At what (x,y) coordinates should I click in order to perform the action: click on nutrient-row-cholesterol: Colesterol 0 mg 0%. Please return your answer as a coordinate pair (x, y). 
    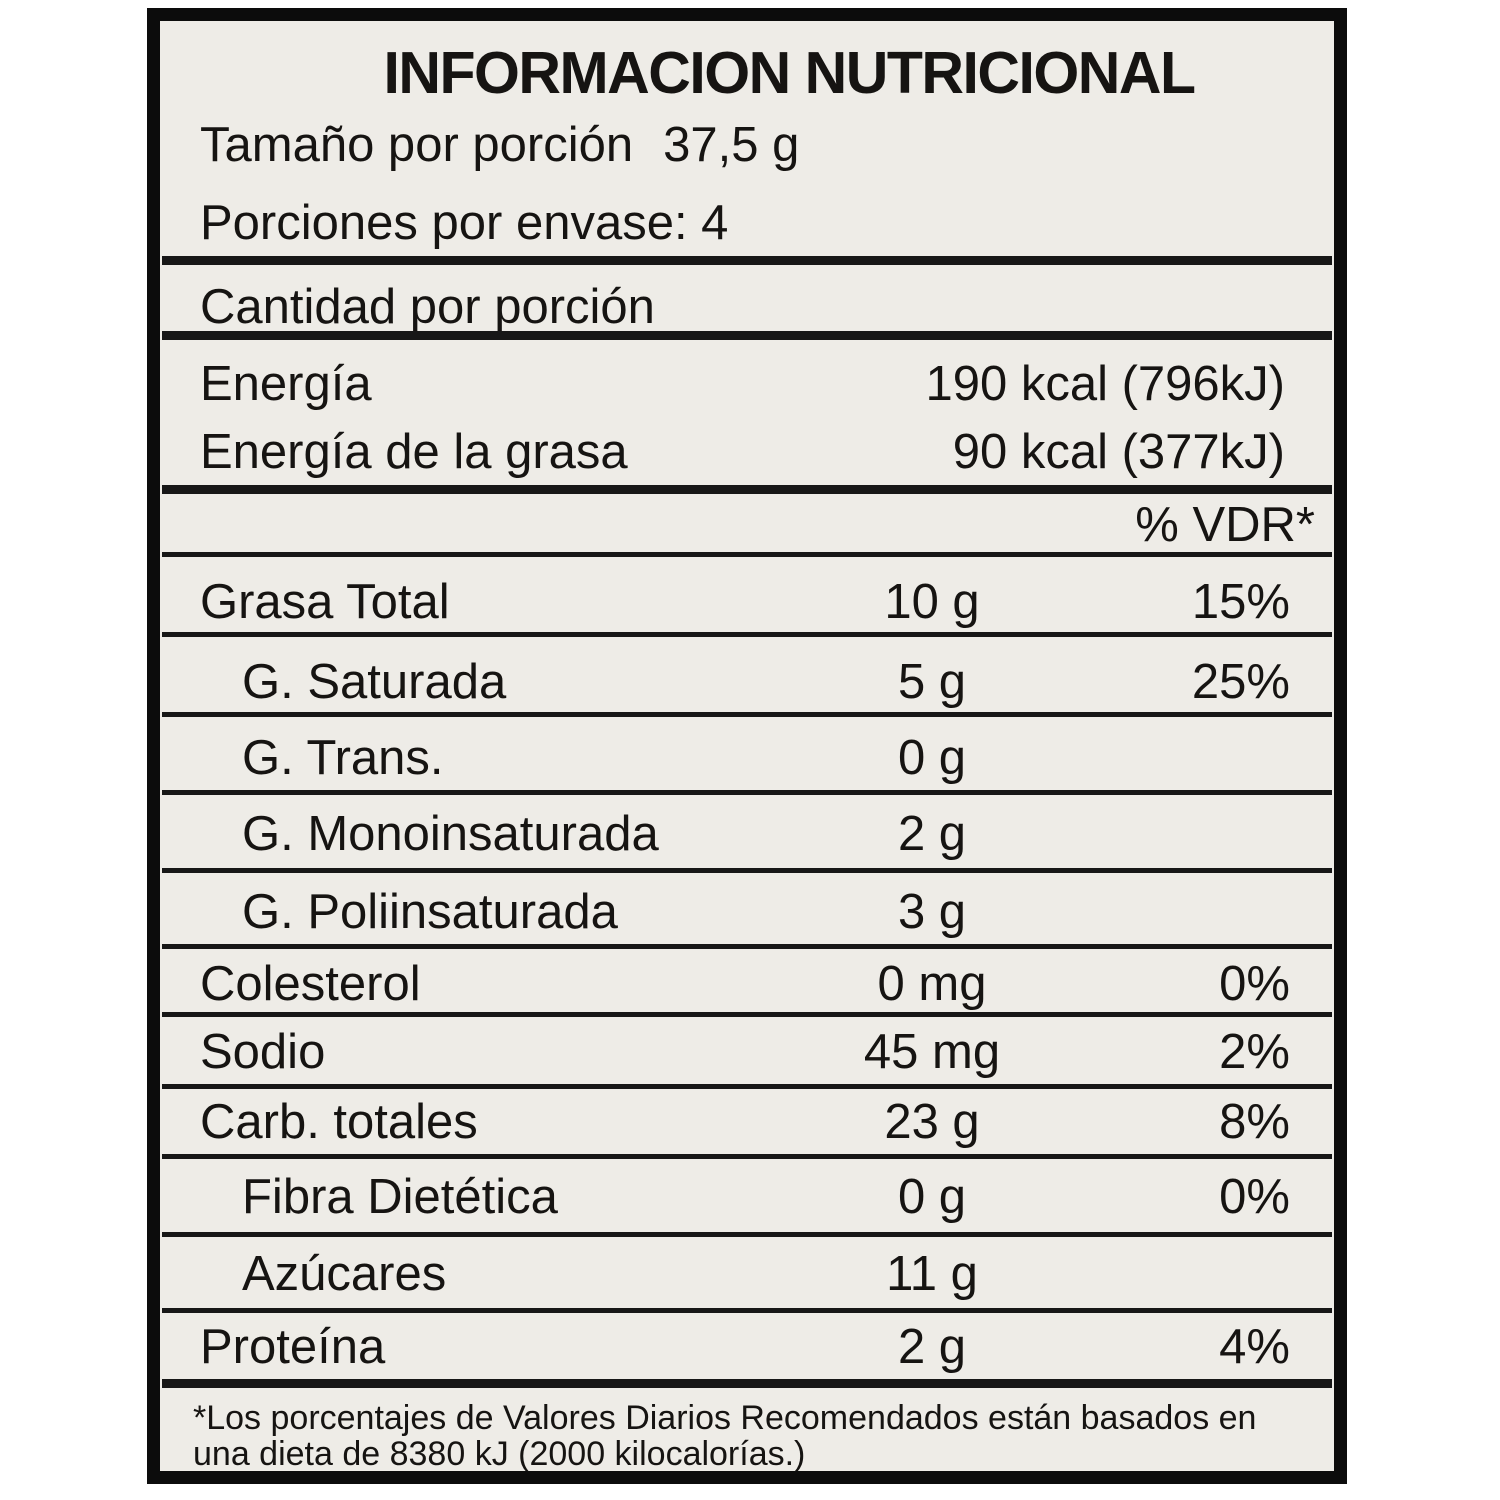
    Looking at the image, I should click on (747, 984).